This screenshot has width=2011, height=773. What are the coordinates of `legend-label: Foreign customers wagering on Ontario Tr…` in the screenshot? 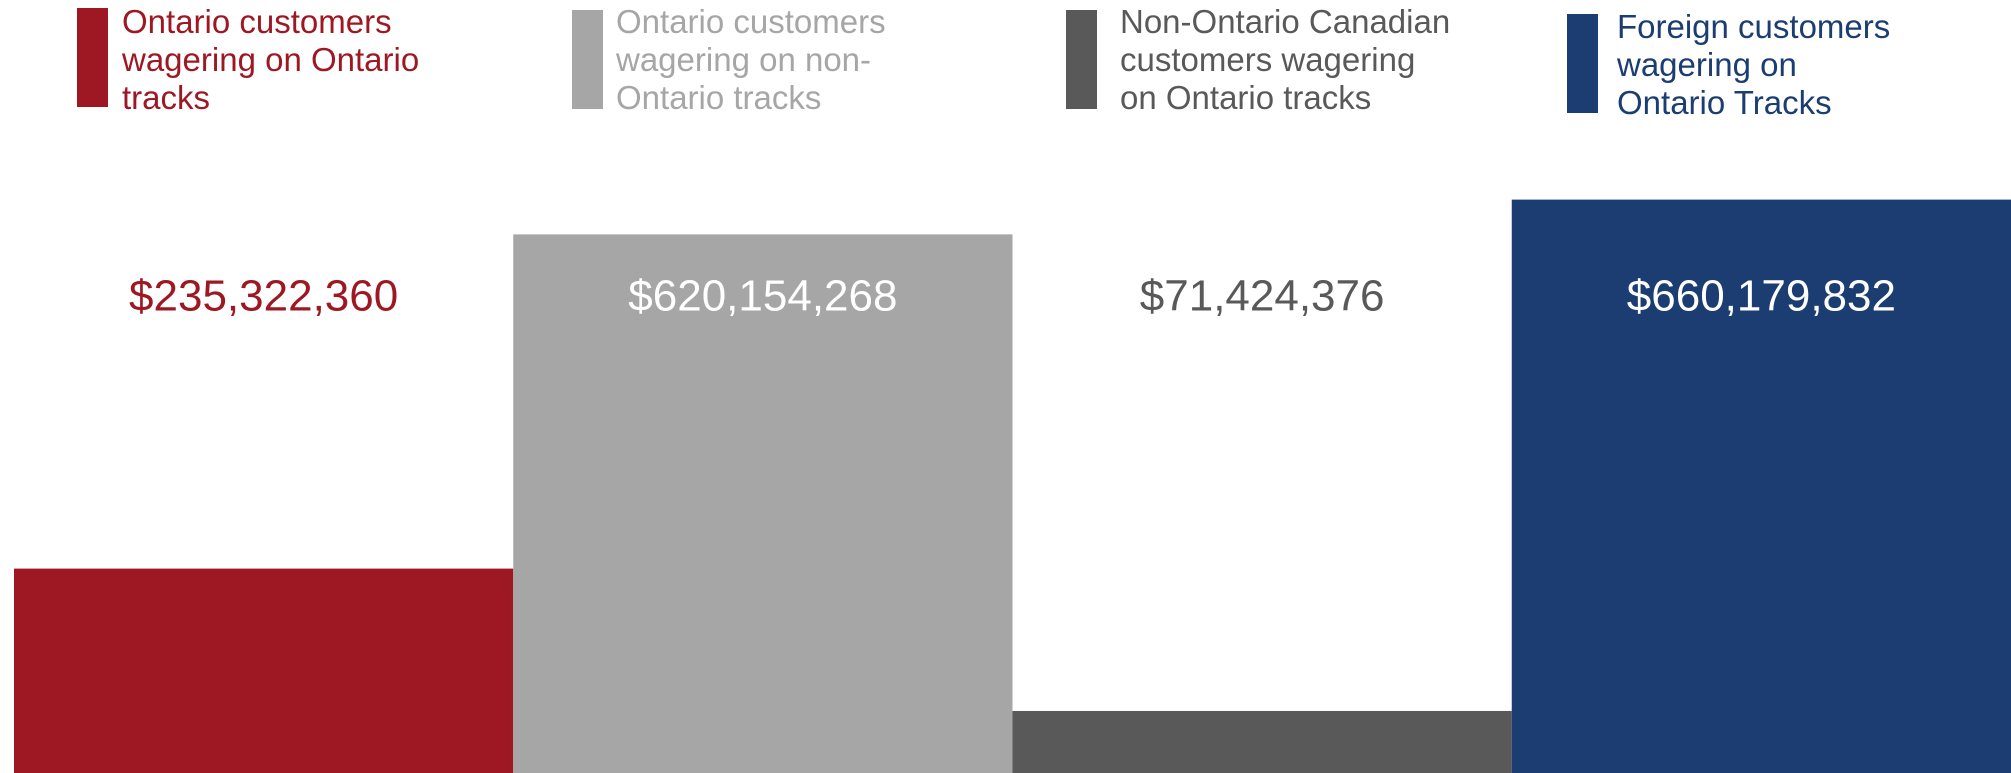 It's located at (1754, 64).